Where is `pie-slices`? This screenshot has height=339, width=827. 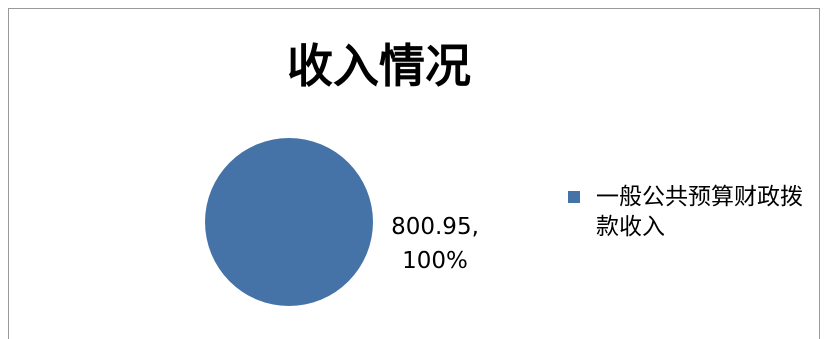
pie-slices is located at coordinates (289, 222).